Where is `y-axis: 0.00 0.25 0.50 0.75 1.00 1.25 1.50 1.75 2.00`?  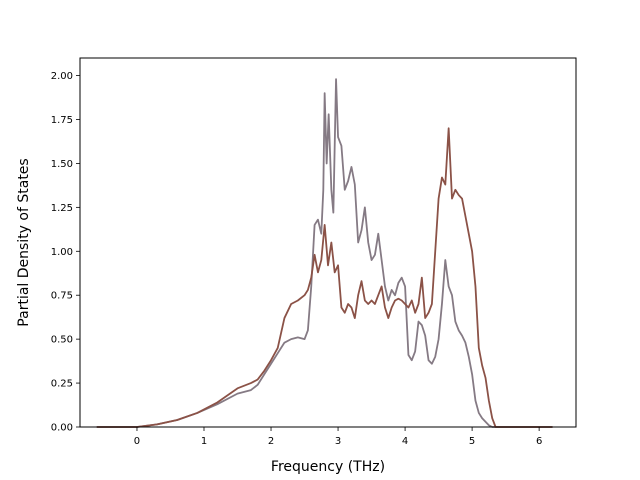
y-axis: 0.00 0.25 0.50 0.75 1.00 1.25 1.50 1.75 2.00 is located at coordinates (65, 252).